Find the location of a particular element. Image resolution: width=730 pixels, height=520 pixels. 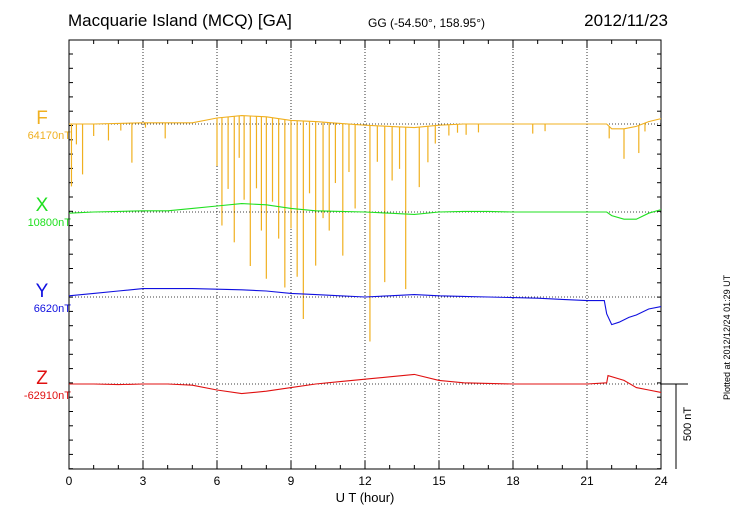

x-tick-label: 3 is located at coordinates (143, 481).